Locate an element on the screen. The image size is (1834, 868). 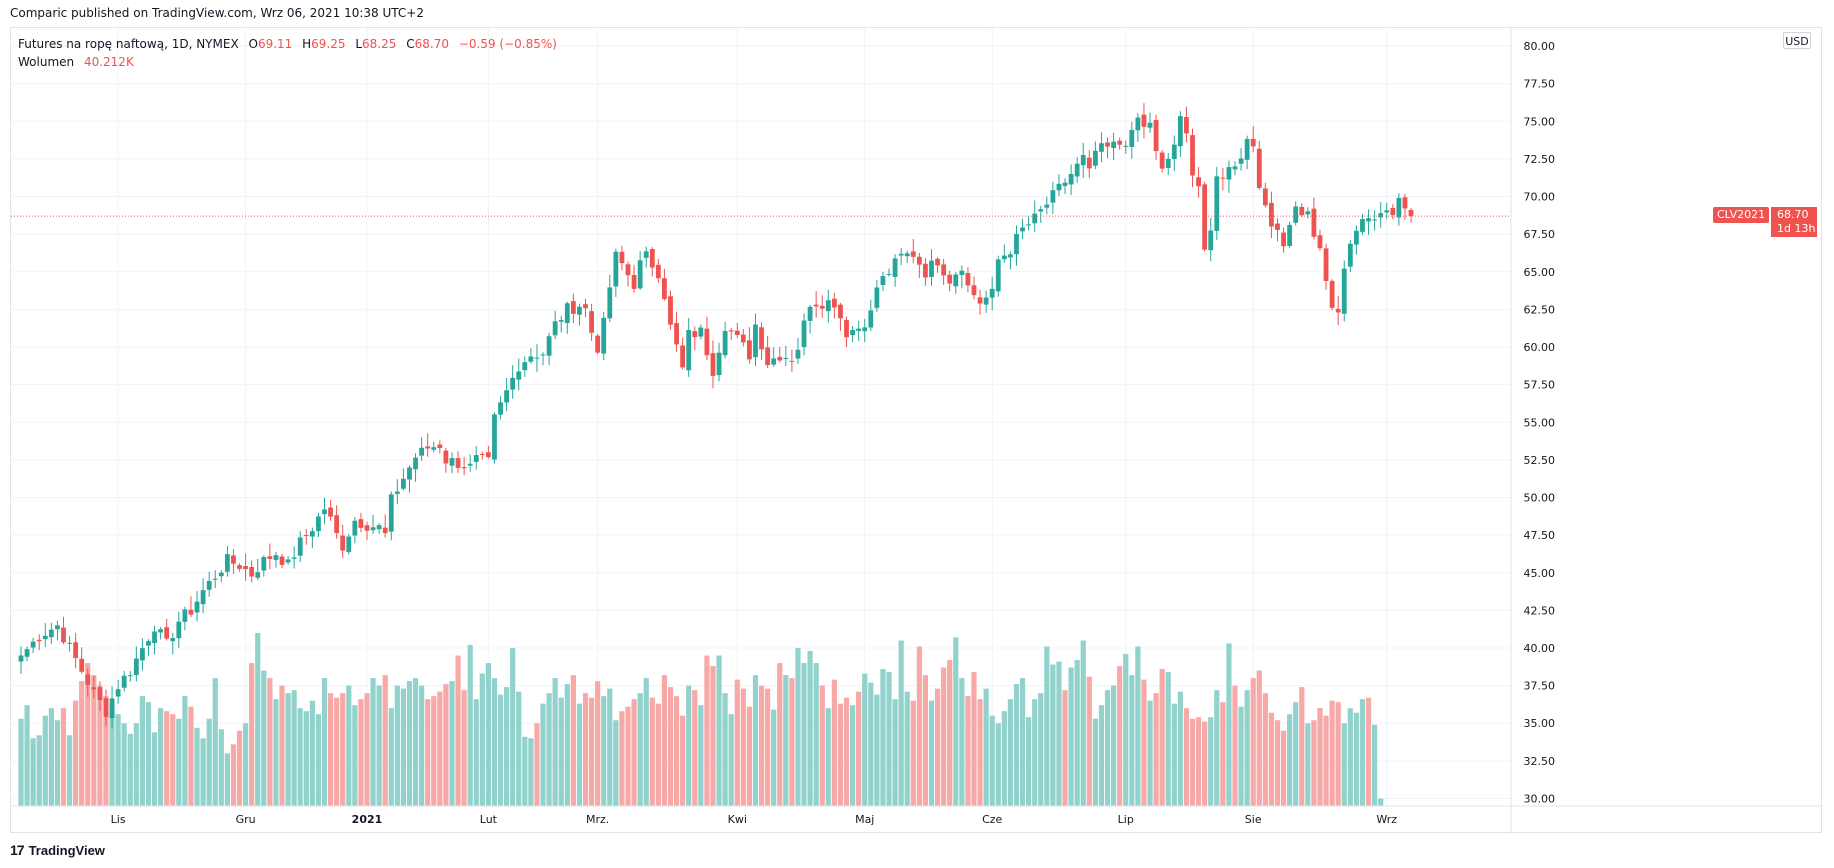
price-tick-label: 75.00 is located at coordinates (1540, 121).